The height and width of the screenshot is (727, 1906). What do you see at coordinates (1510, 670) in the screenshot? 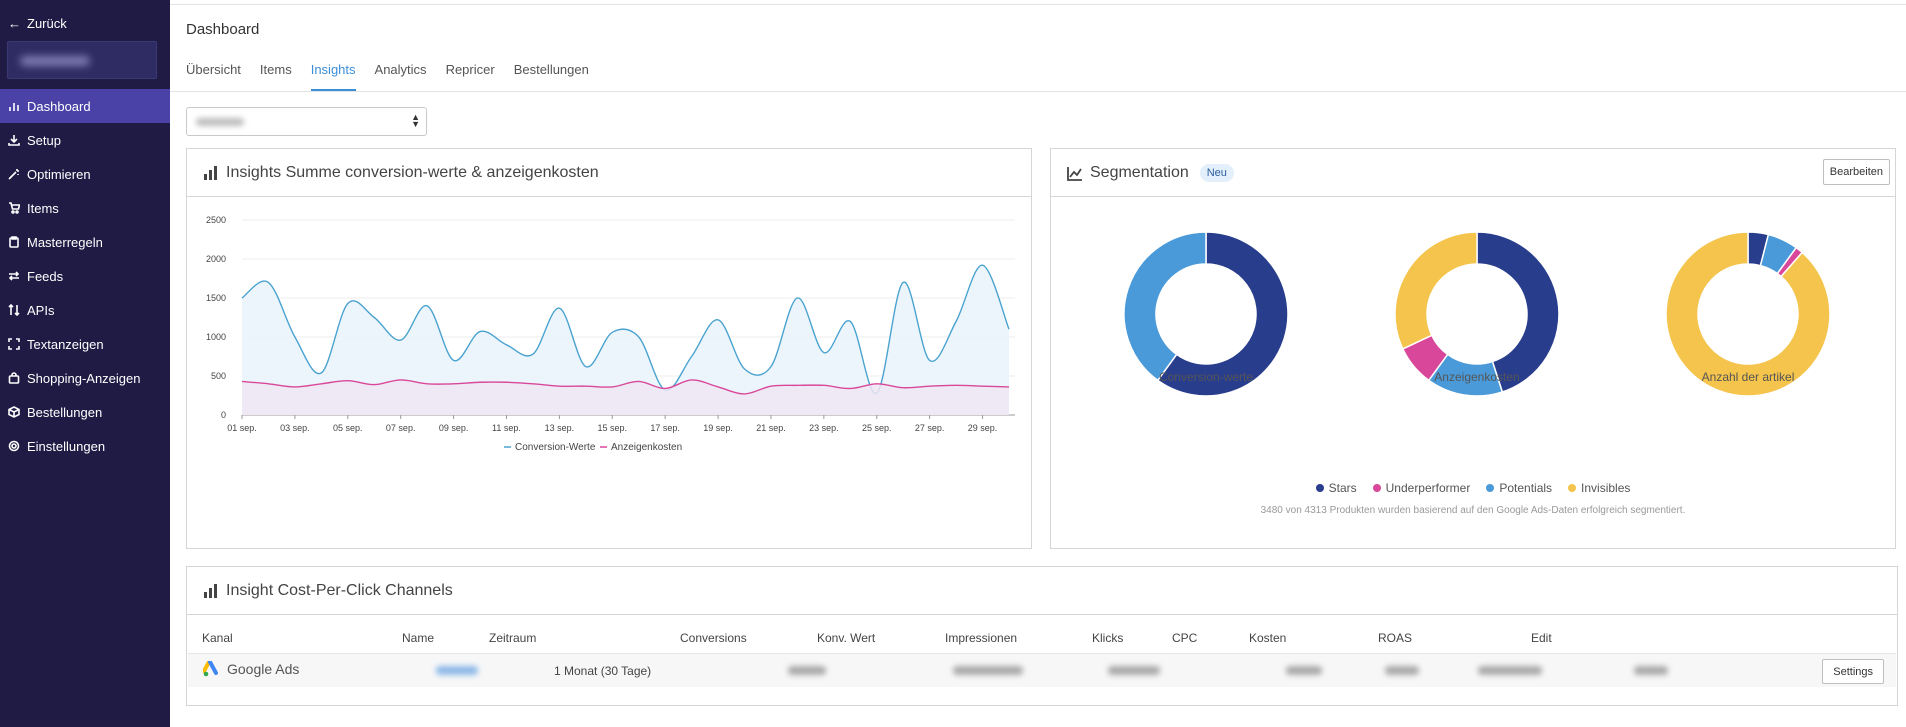
I see `kosten-value` at bounding box center [1510, 670].